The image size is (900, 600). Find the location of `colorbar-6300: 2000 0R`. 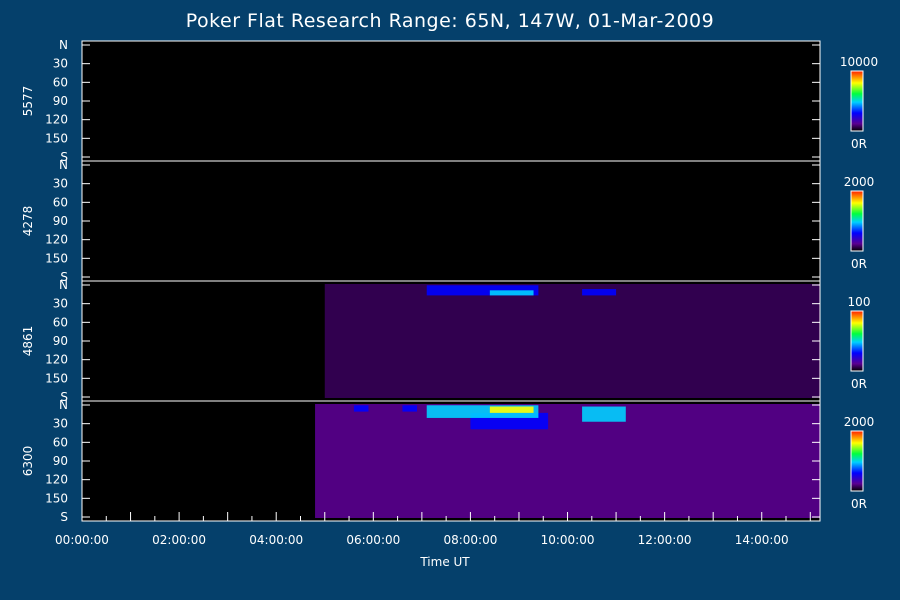

colorbar-6300: 2000 0R is located at coordinates (859, 463).